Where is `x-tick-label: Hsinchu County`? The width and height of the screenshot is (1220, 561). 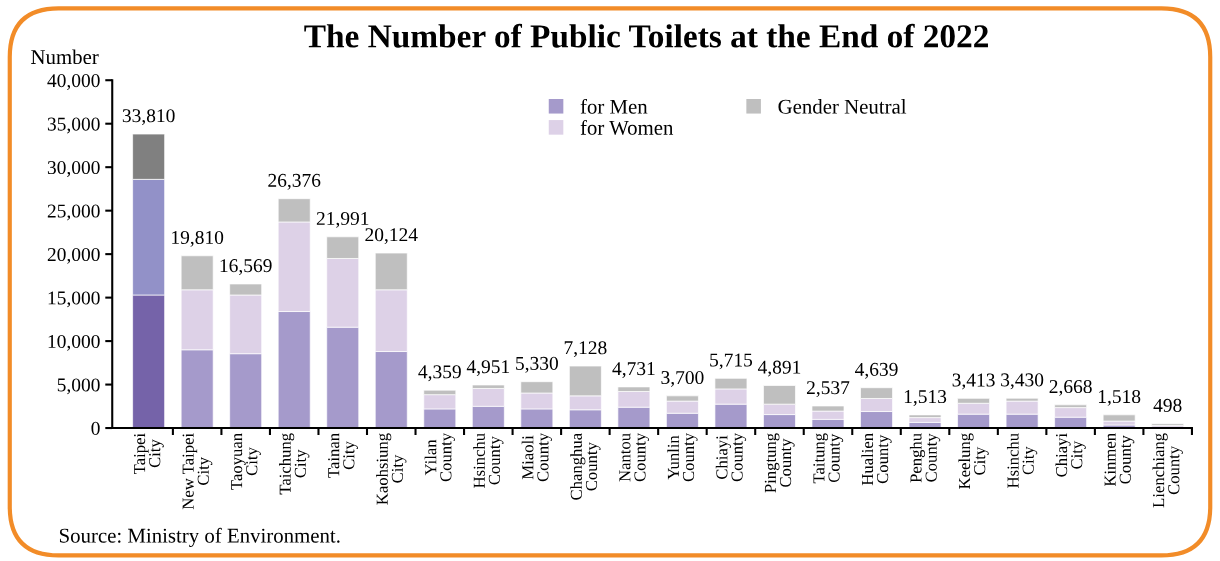 x-tick-label: Hsinchu County is located at coordinates (488, 460).